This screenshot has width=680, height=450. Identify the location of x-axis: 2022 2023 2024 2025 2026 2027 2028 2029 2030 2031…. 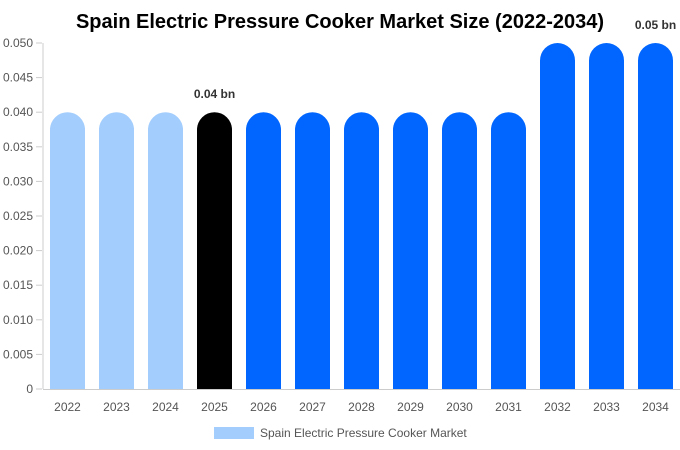
(361, 401).